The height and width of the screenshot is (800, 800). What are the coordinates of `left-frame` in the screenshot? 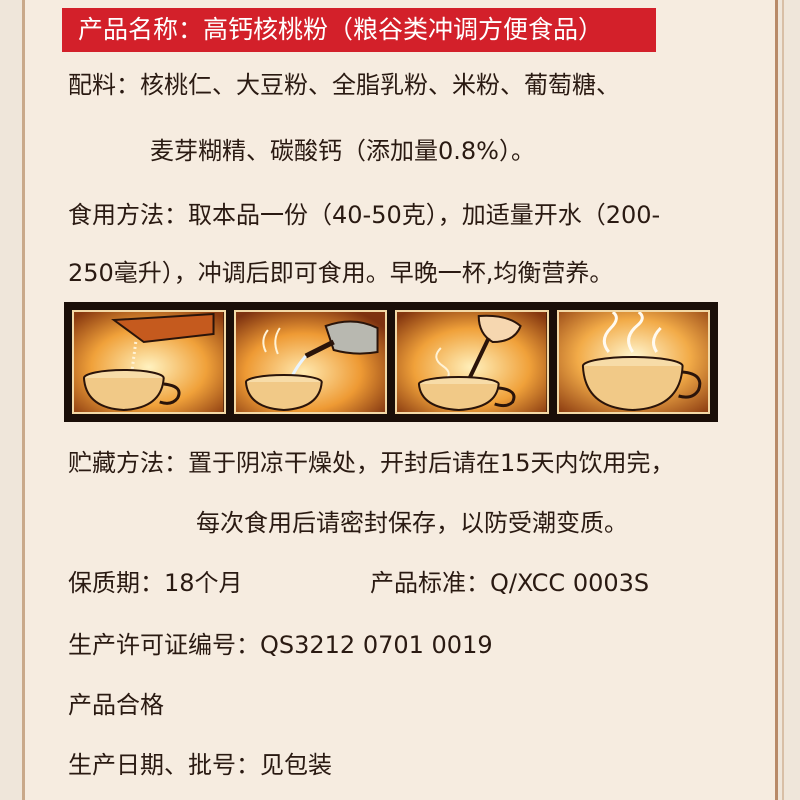 It's located at (12, 400).